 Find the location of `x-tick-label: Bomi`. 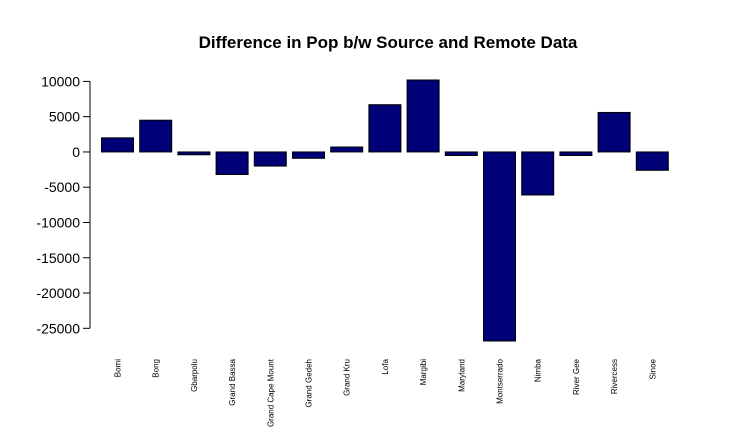

x-tick-label: Bomi is located at coordinates (118, 368).